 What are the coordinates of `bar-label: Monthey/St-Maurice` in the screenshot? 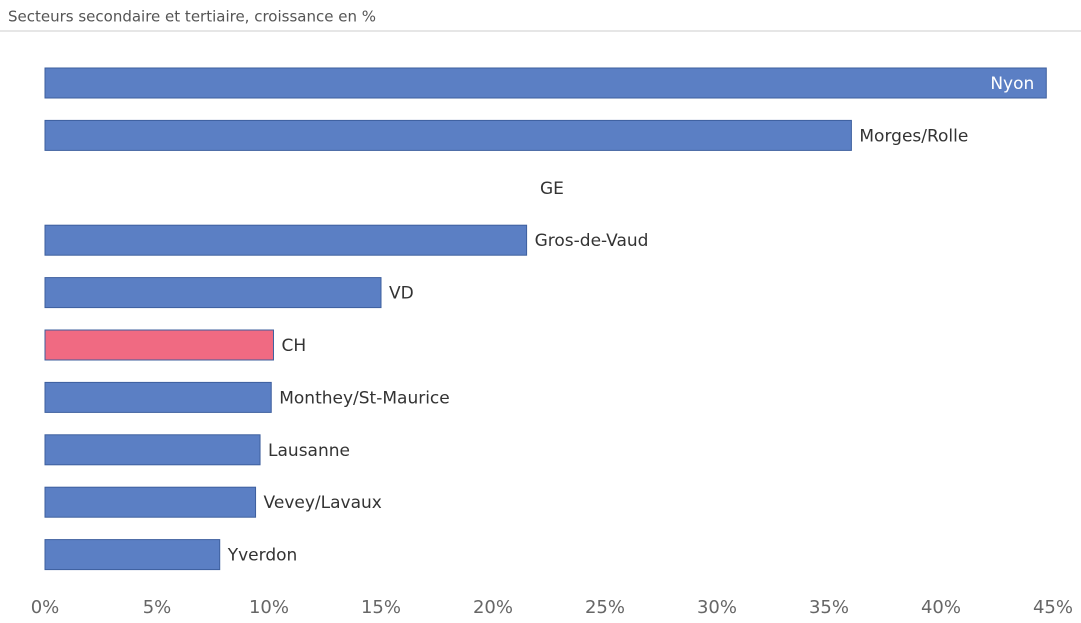 It's located at (364, 398).